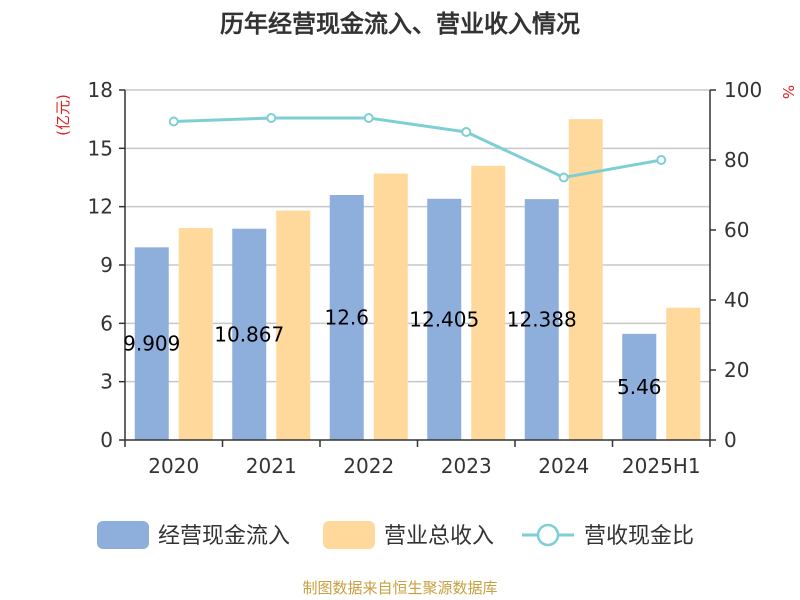  Describe the element at coordinates (736, 230) in the screenshot. I see `right-tick-label: 60` at that location.